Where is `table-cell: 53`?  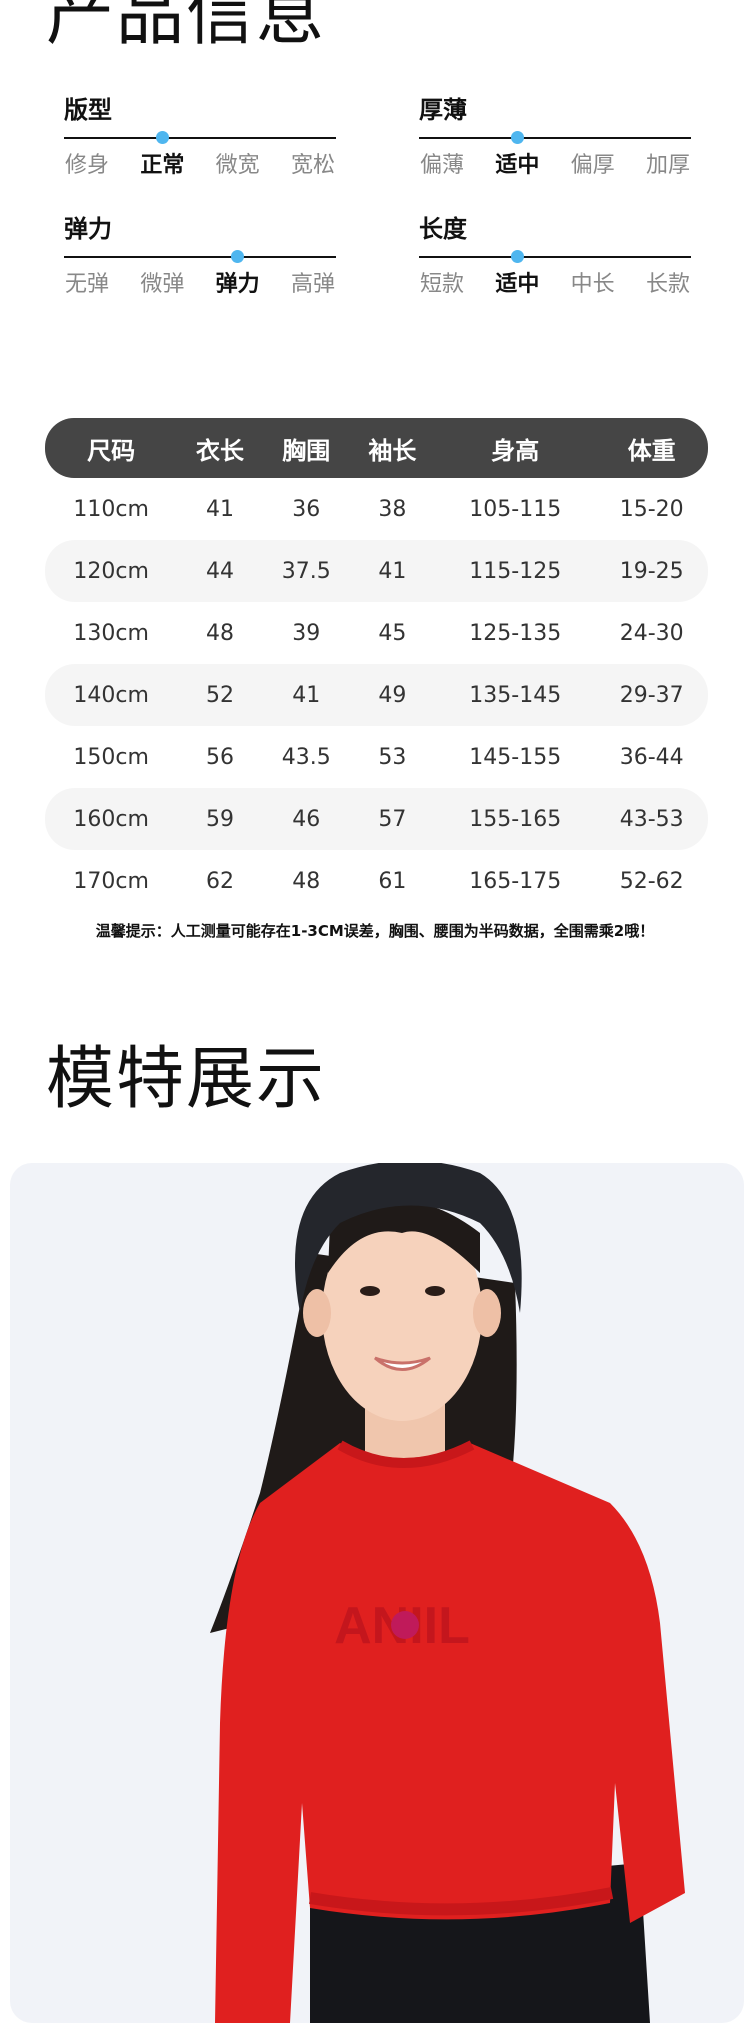 table-cell: 53 is located at coordinates (392, 757).